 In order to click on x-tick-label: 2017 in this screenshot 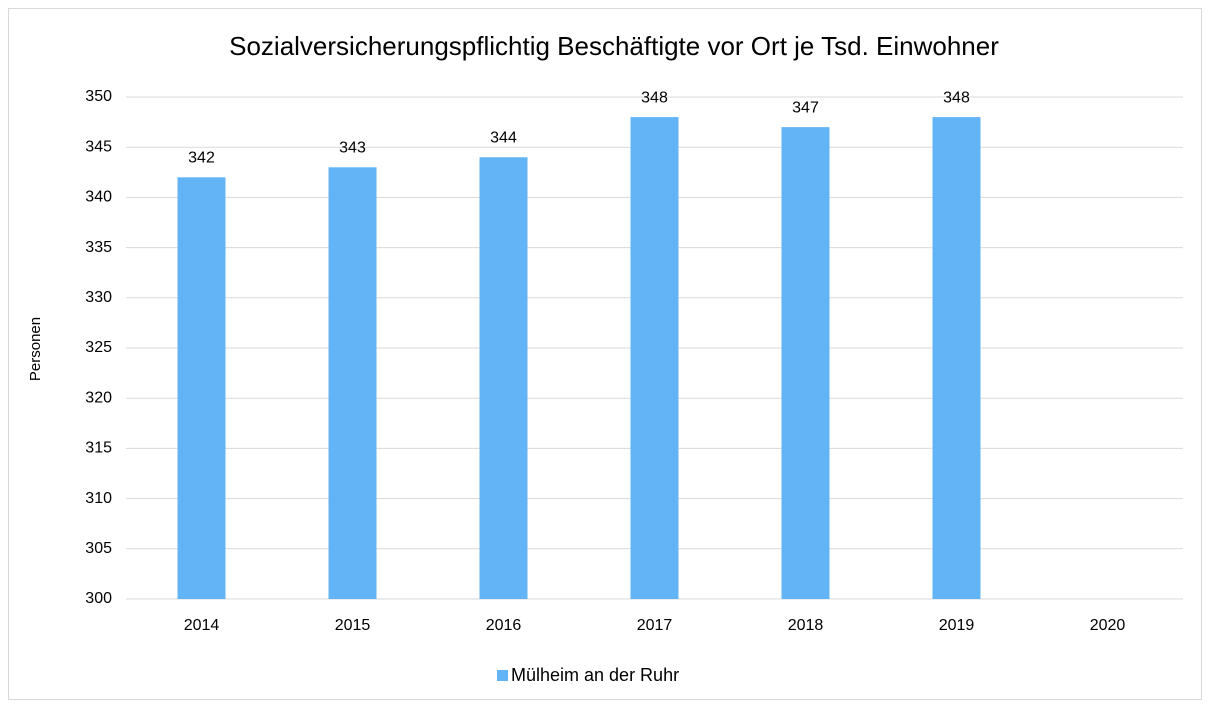, I will do `click(655, 625)`.